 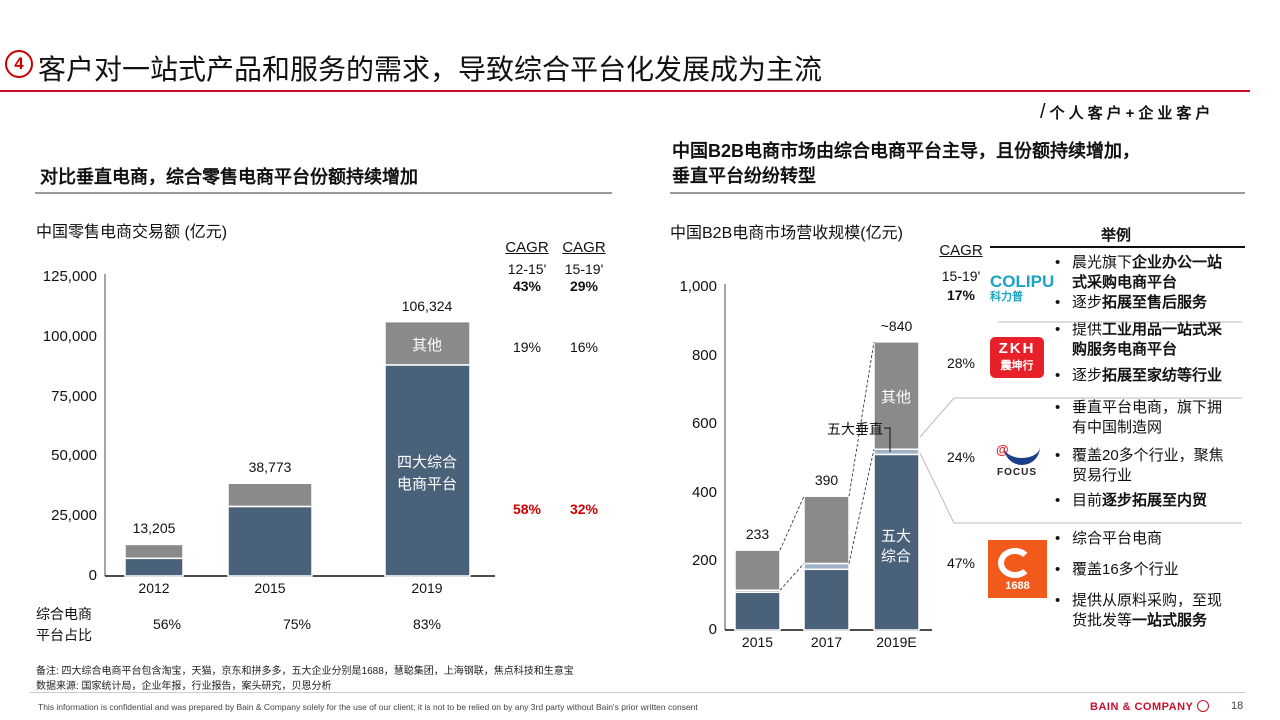 What do you see at coordinates (584, 347) in the screenshot?
I see `cagr-other: 16%` at bounding box center [584, 347].